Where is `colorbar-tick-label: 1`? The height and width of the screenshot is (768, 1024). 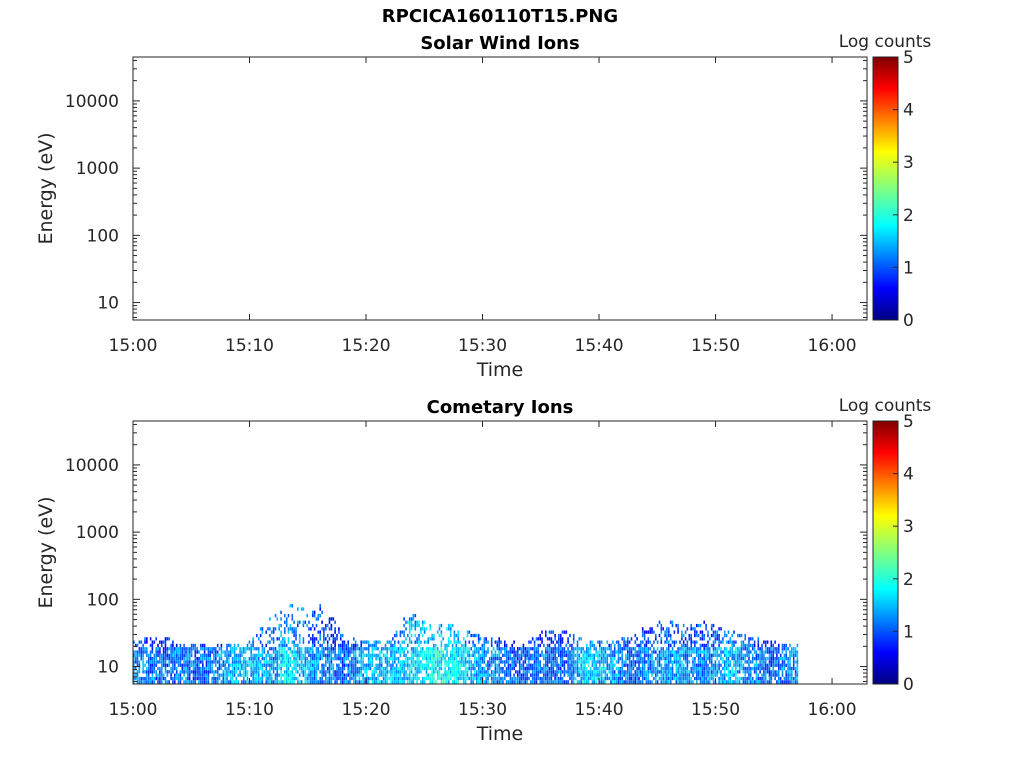 colorbar-tick-label: 1 is located at coordinates (908, 268).